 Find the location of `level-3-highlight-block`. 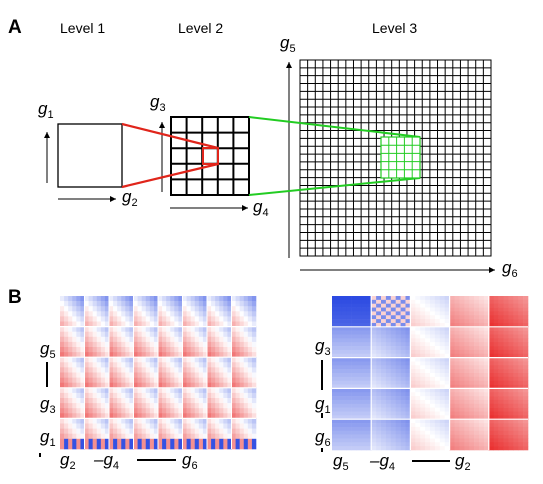

level-3-highlight-block is located at coordinates (400, 157).